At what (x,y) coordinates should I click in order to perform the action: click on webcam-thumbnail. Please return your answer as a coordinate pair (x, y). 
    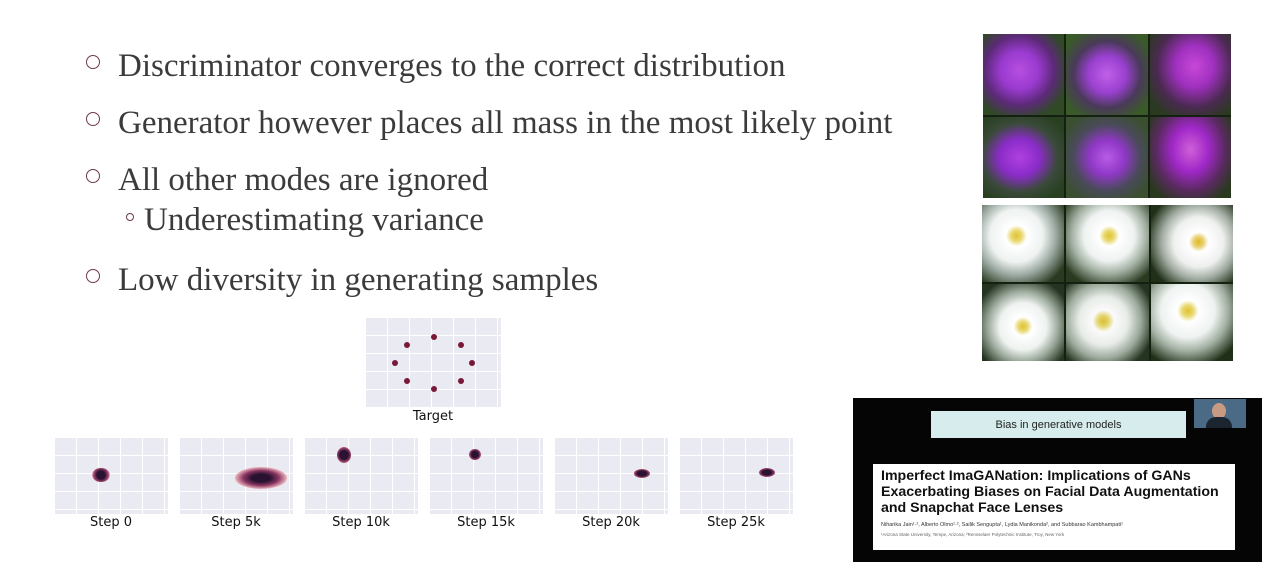
    Looking at the image, I should click on (1220, 413).